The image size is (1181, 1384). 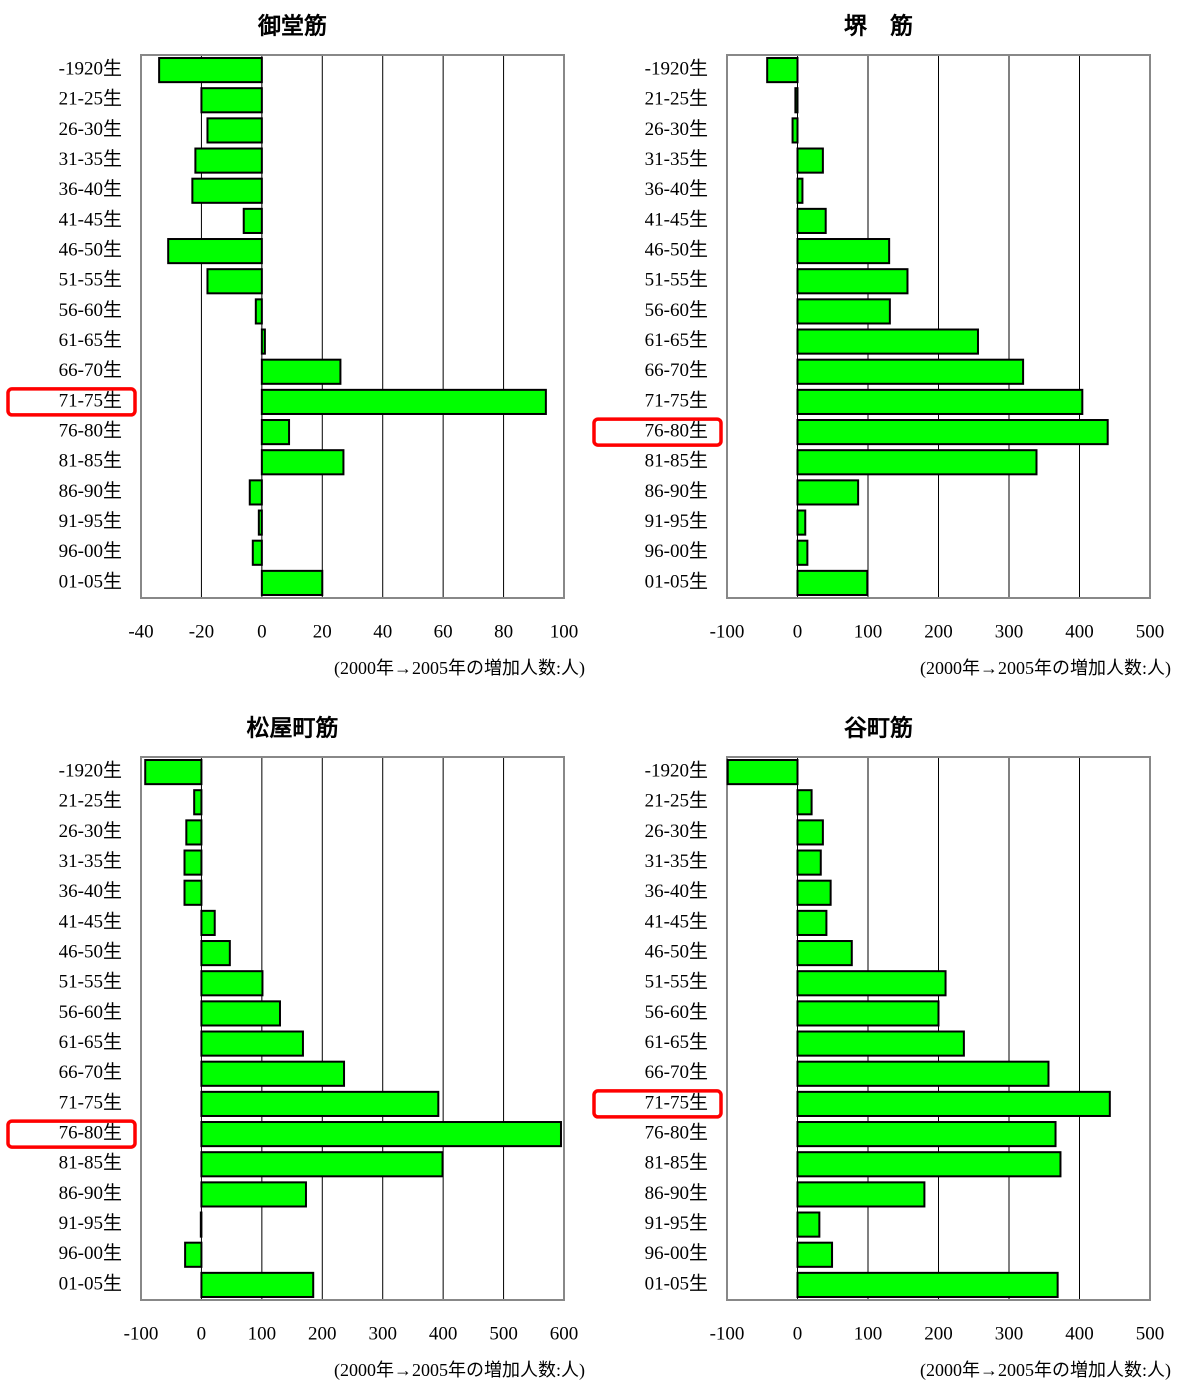 I want to click on x-tick-label: -100, so click(x=141, y=1333).